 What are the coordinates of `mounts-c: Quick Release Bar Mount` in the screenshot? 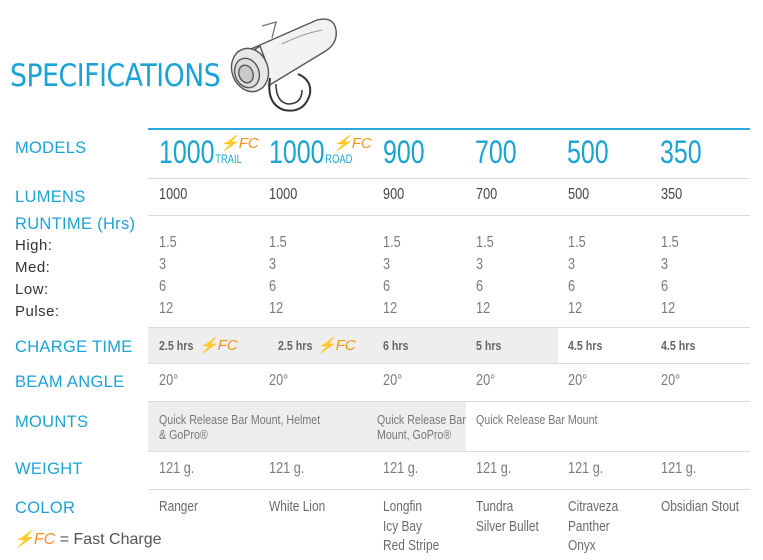 It's located at (537, 419).